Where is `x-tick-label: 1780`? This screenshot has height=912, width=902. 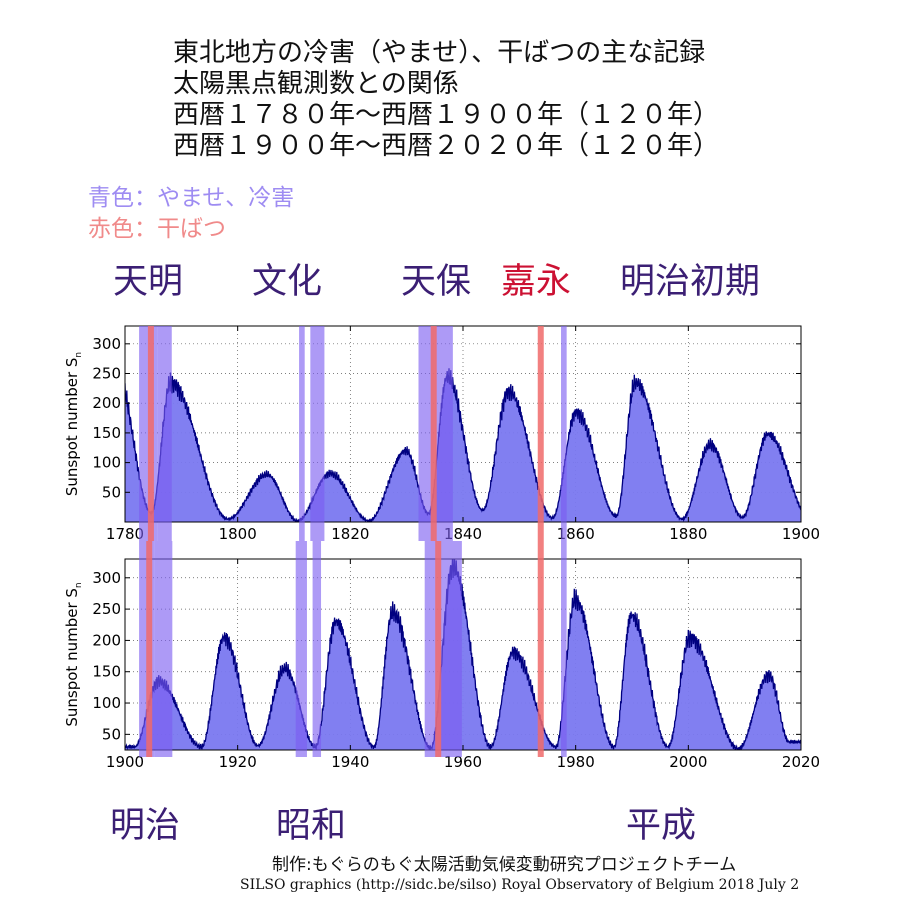 x-tick-label: 1780 is located at coordinates (125, 534).